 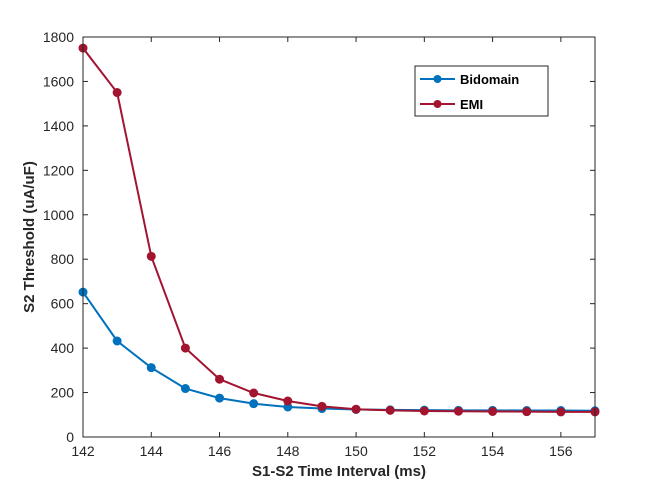 What do you see at coordinates (469, 92) in the screenshot?
I see `legend-items: Bidomain EMI` at bounding box center [469, 92].